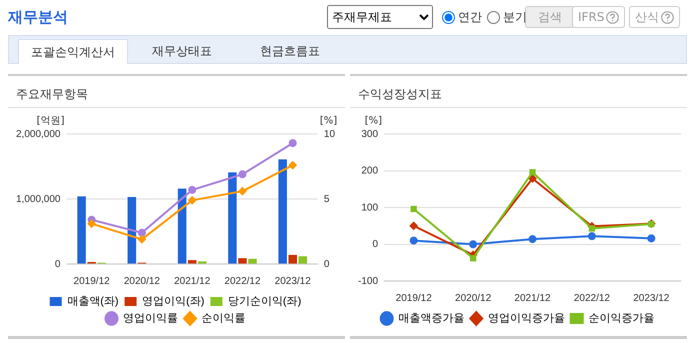 The height and width of the screenshot is (343, 693). Describe the element at coordinates (514, 17) in the screenshot. I see `text: 분기` at that location.